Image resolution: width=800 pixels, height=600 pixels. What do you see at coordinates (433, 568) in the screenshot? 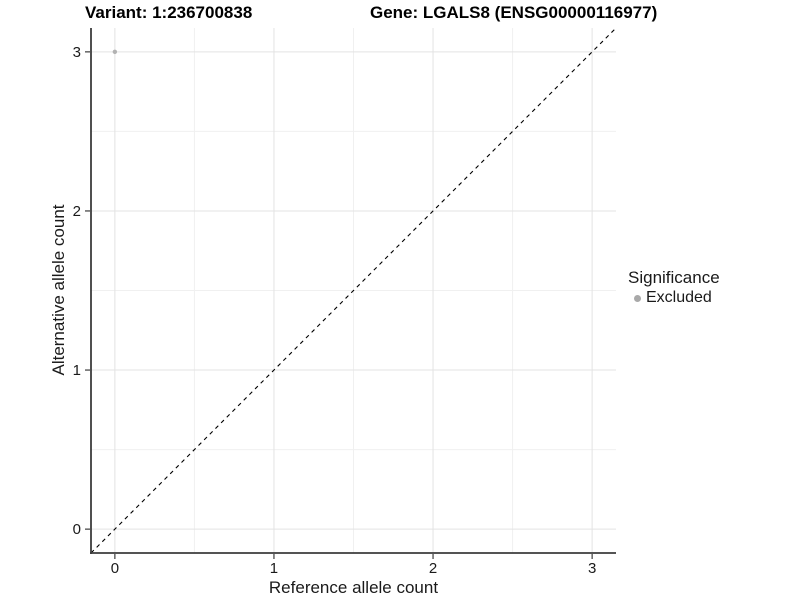
I see `x-tick-label: 2` at bounding box center [433, 568].